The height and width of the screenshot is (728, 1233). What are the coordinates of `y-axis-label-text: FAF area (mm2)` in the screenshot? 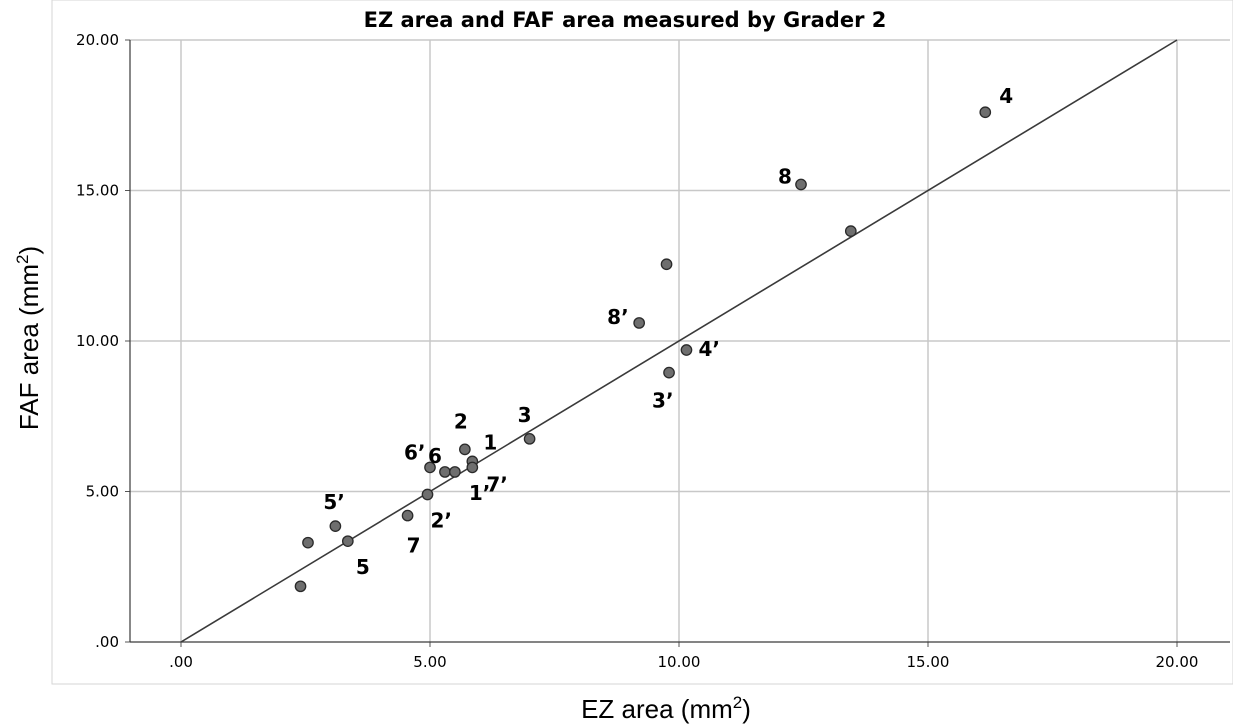 It's located at (28, 338).